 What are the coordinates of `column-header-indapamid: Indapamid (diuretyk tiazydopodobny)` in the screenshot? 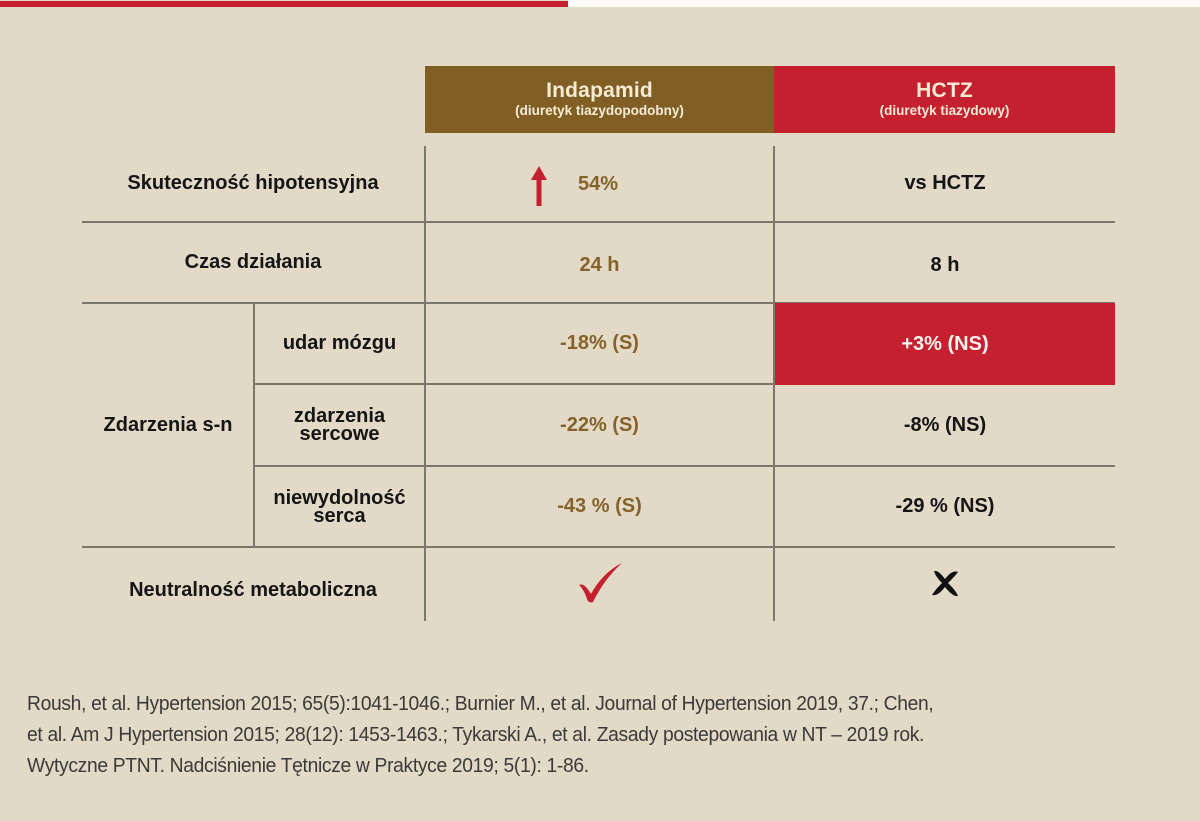 It's located at (599, 99).